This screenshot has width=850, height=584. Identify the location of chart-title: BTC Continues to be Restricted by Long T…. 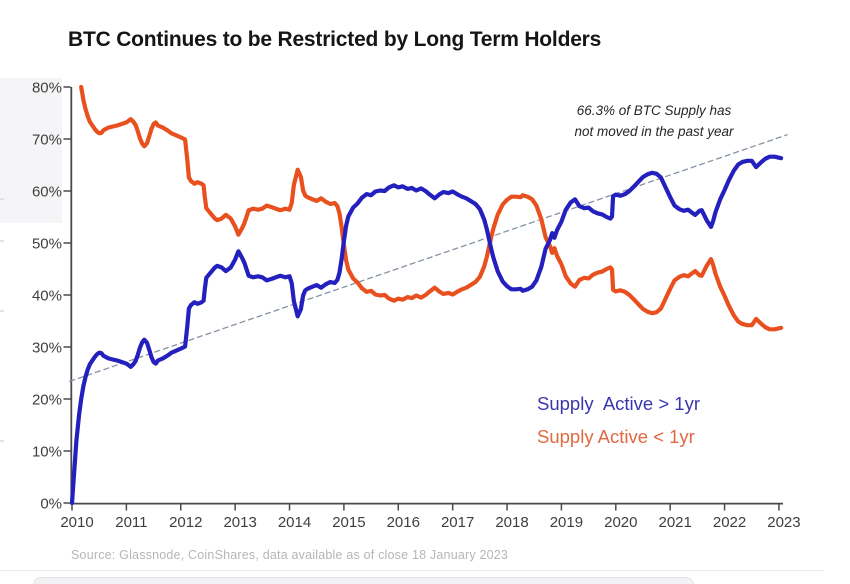
(335, 39).